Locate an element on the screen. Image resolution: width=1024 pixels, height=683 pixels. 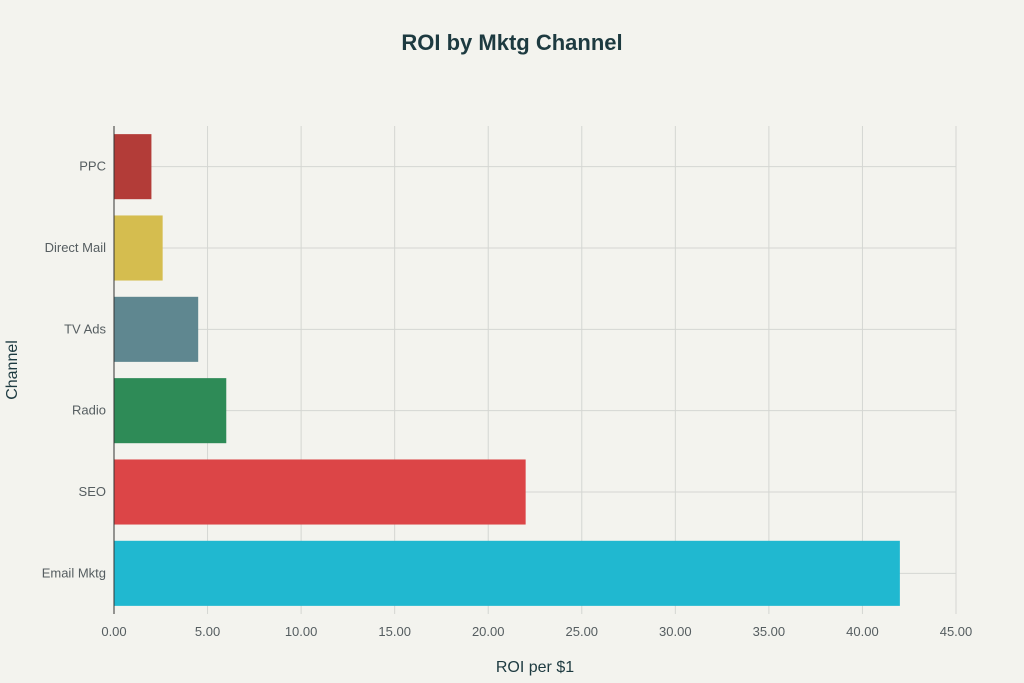
bar-radio is located at coordinates (170, 411).